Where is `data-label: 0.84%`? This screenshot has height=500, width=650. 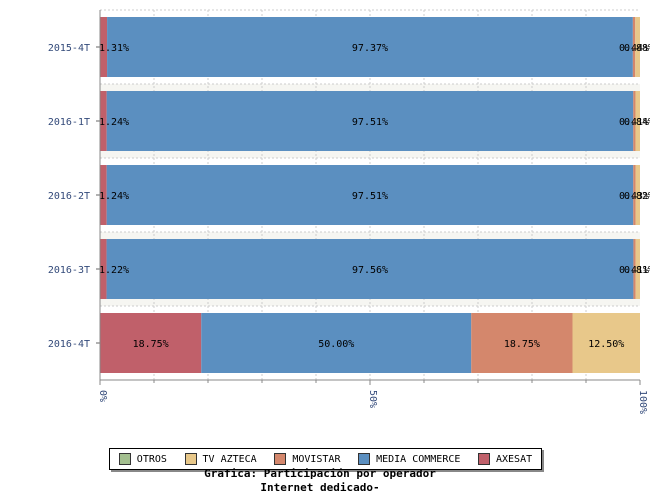 data-label: 0.84% is located at coordinates (637, 122).